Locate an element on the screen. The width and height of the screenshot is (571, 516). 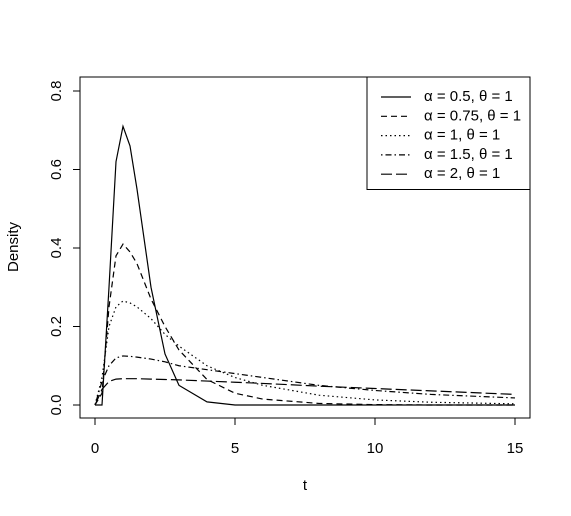
y-tick-label: 0.0 is located at coordinates (56, 405).